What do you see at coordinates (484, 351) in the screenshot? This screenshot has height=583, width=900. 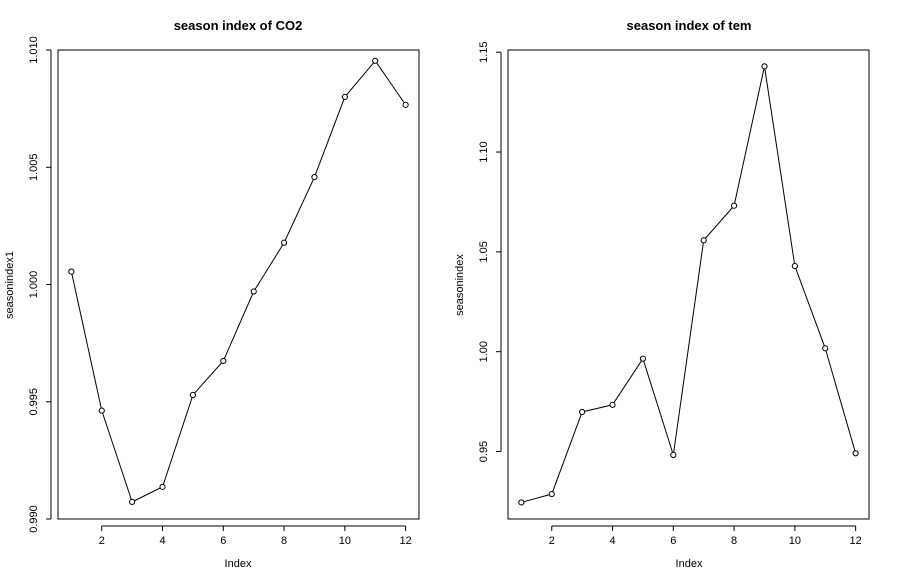 I see `y-tick-label-tem: 1.00` at bounding box center [484, 351].